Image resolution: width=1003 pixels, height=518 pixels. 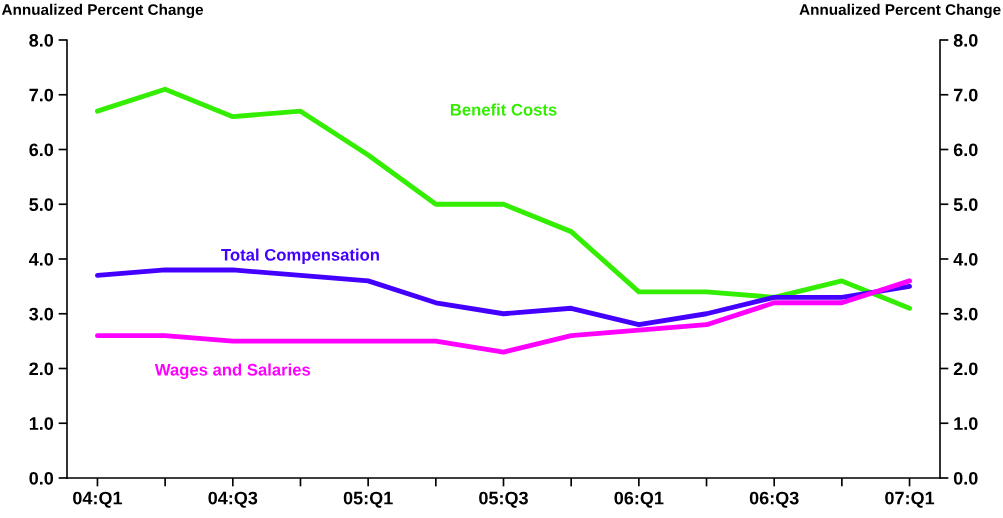 I want to click on y-tick-label: 2.0, so click(x=41, y=369).